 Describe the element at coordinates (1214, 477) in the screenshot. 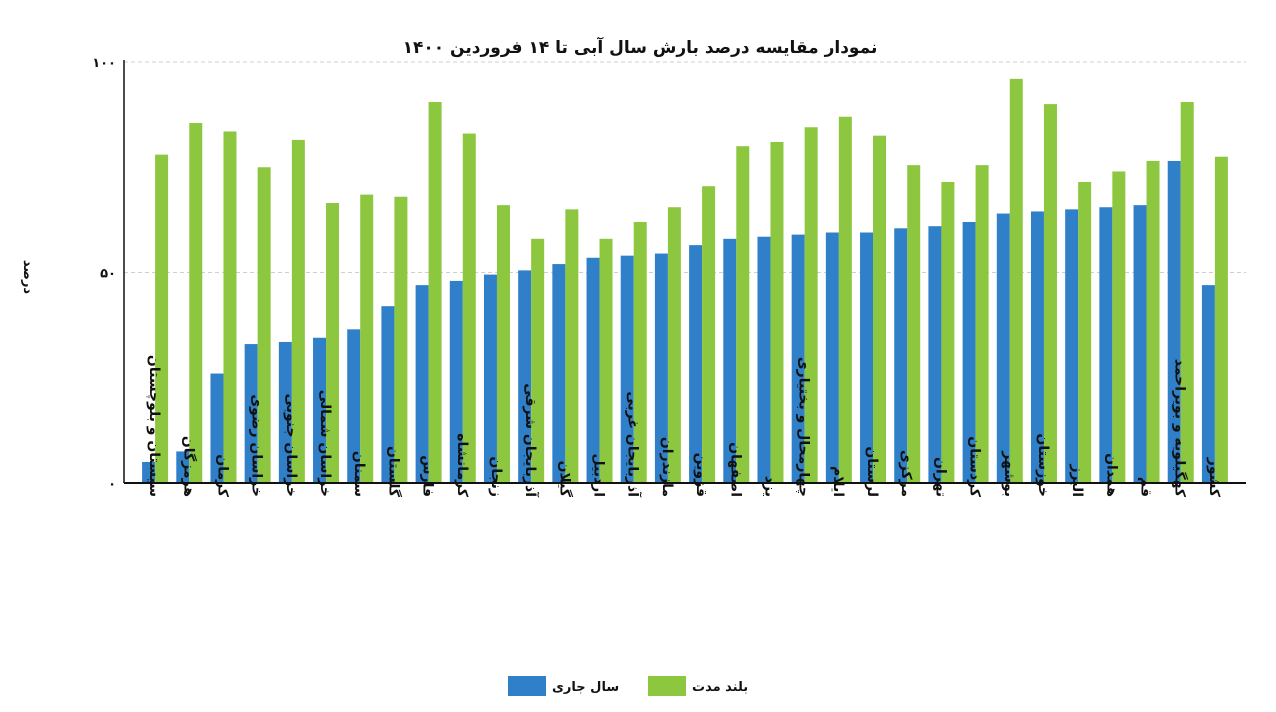

I see `category-label: کشور` at that location.